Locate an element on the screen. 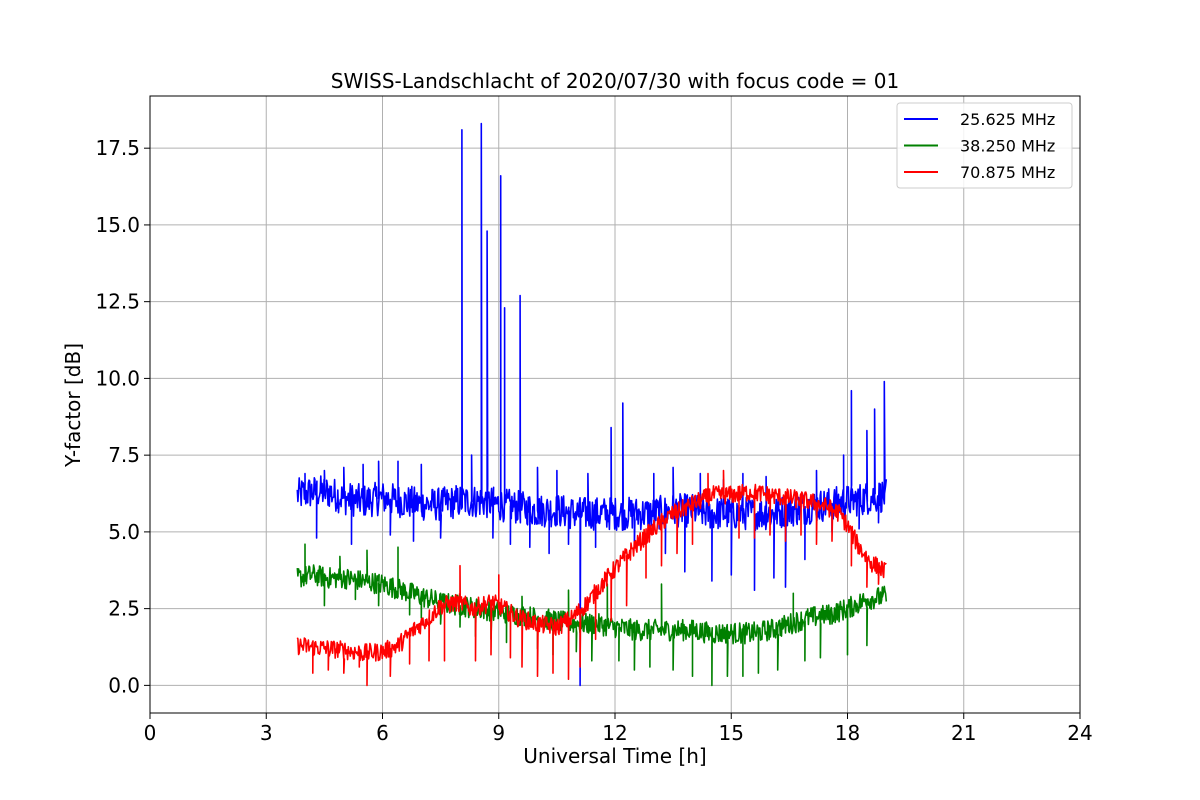  y-tick-label: 5.0 is located at coordinates (124, 532).